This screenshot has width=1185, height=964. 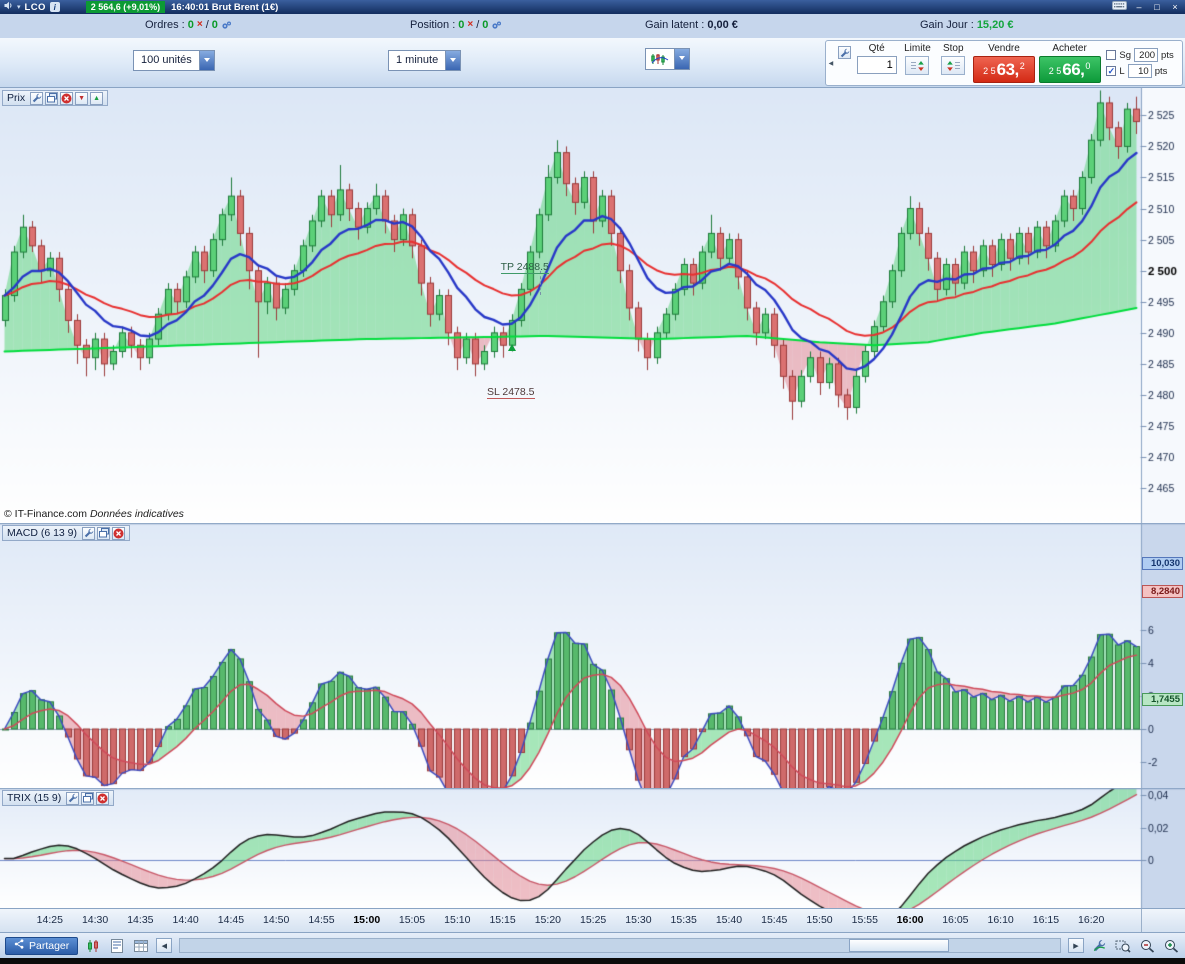 What do you see at coordinates (592, 63) in the screenshot?
I see `toolbar: 100 unités 1 minute ◀ Qté Limite Stop` at bounding box center [592, 63].